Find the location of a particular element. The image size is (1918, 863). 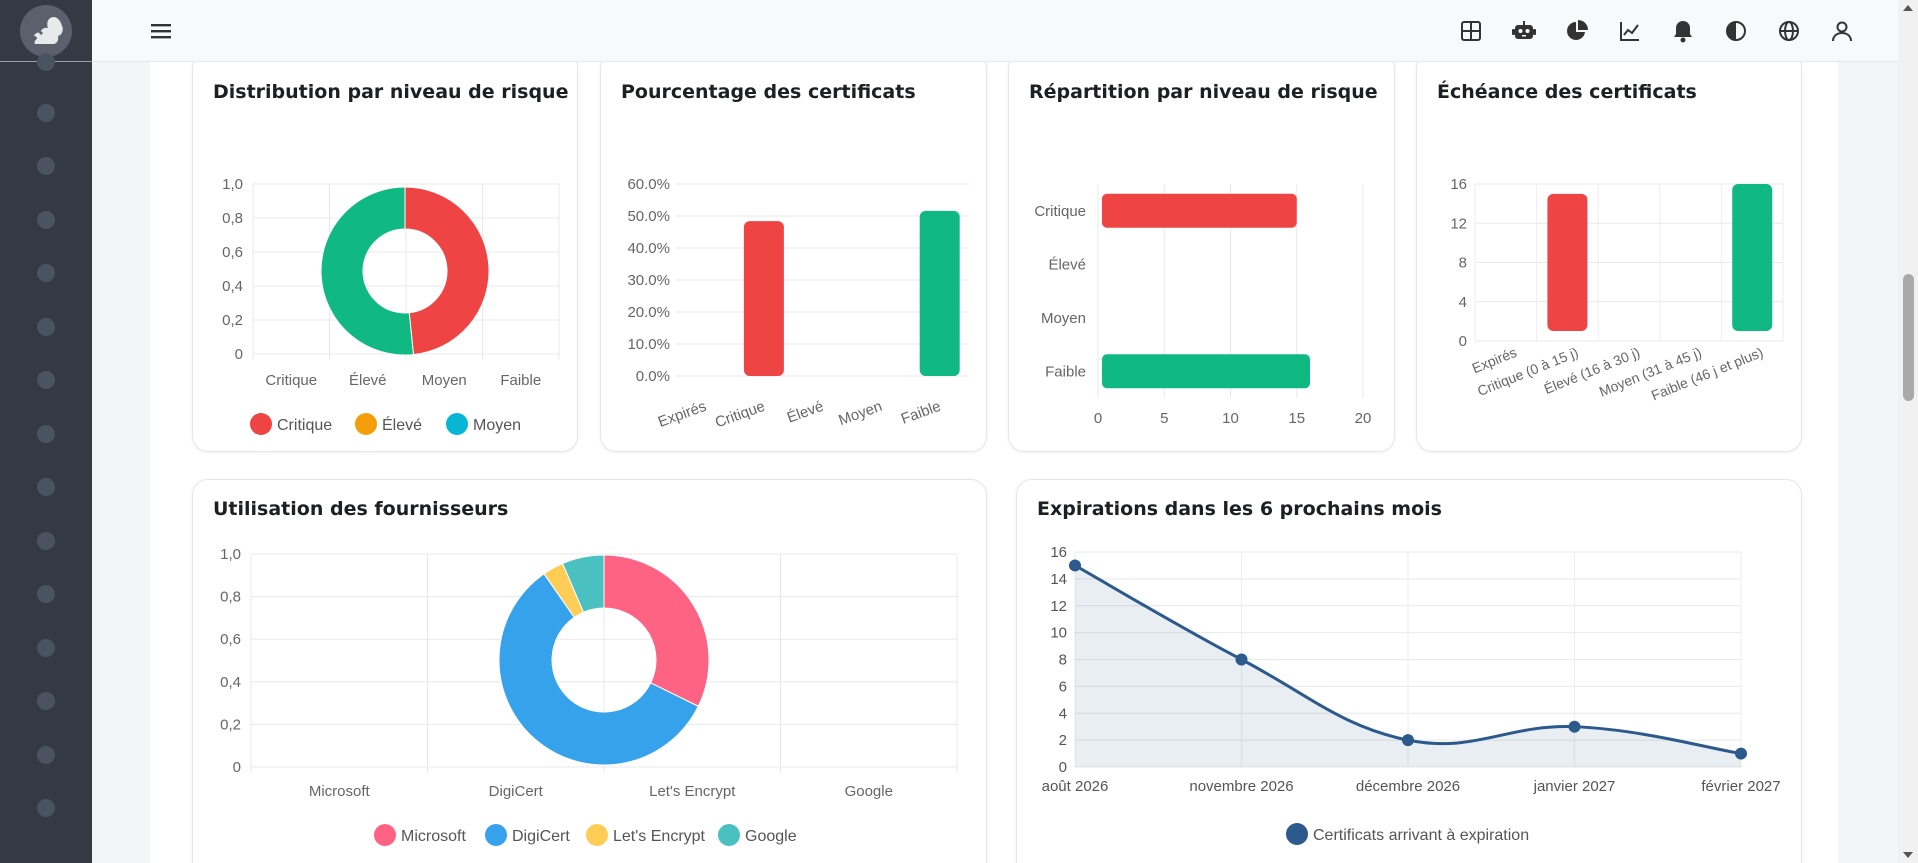

legend-item-label: Microsoft is located at coordinates (433, 836).